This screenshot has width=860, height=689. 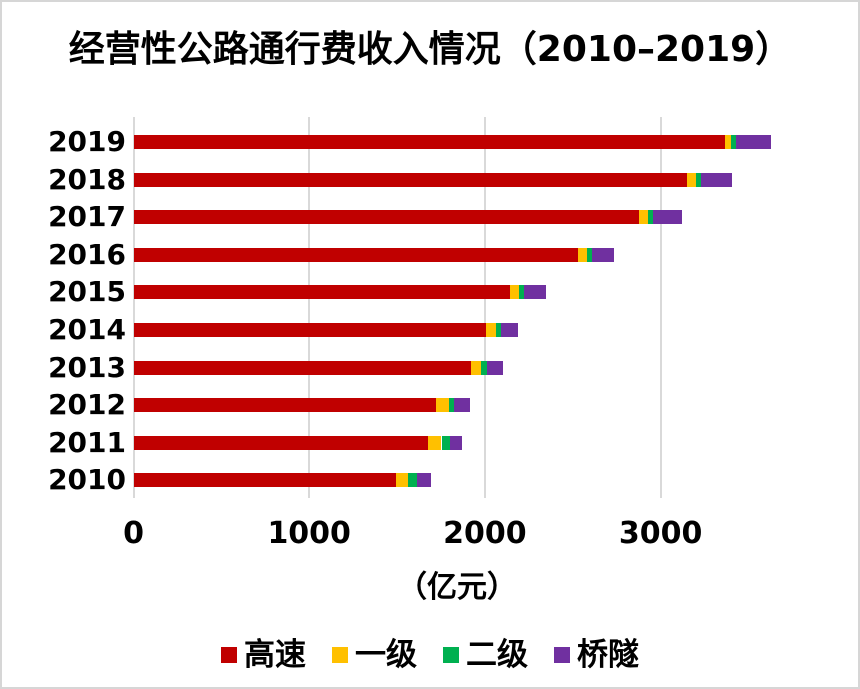 I want to click on bar-row-2019, so click(x=452, y=142).